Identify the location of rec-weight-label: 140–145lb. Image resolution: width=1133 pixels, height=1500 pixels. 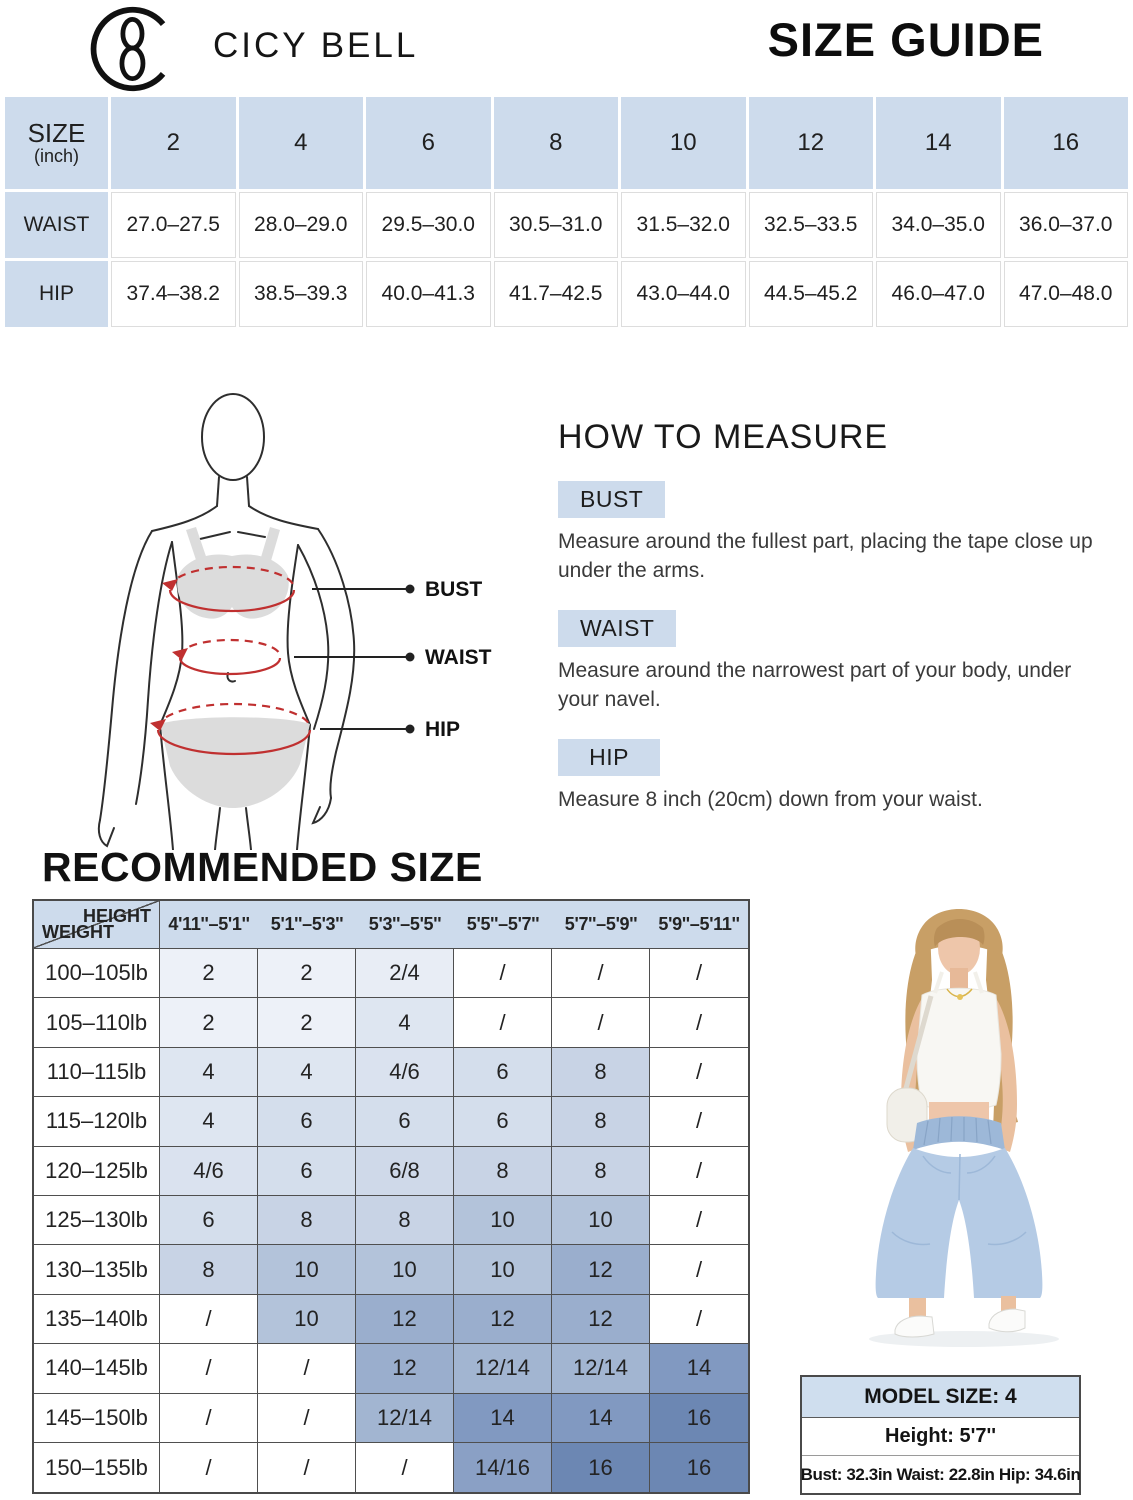
(97, 1369).